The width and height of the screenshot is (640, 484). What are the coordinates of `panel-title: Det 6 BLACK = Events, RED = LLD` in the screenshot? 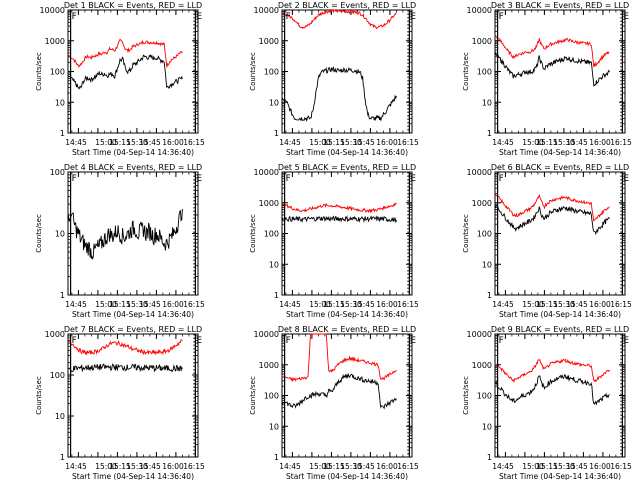 It's located at (560, 167).